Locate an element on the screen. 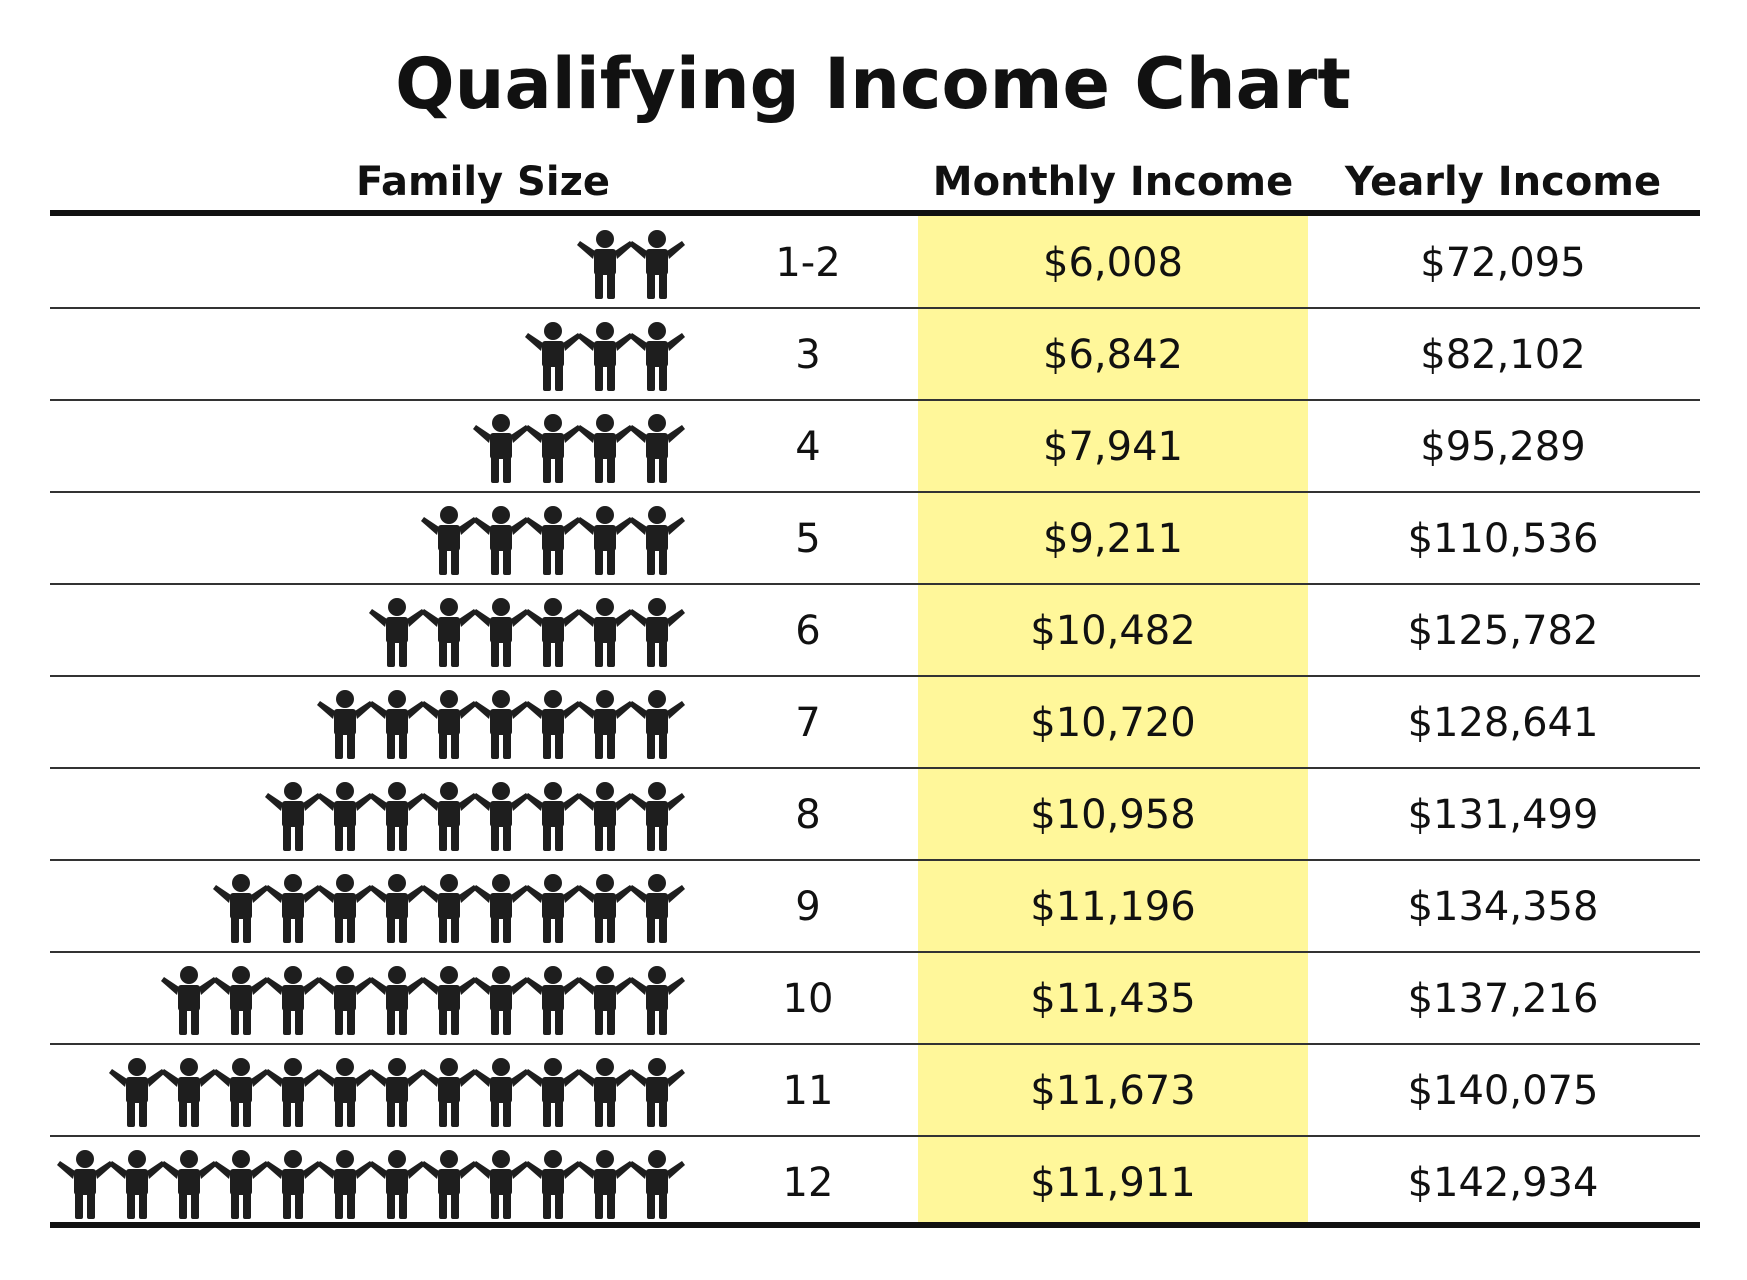 Image resolution: width=1747 pixels, height=1280 pixels. table-row: 5 $9,211 $110,536 is located at coordinates (875, 545).